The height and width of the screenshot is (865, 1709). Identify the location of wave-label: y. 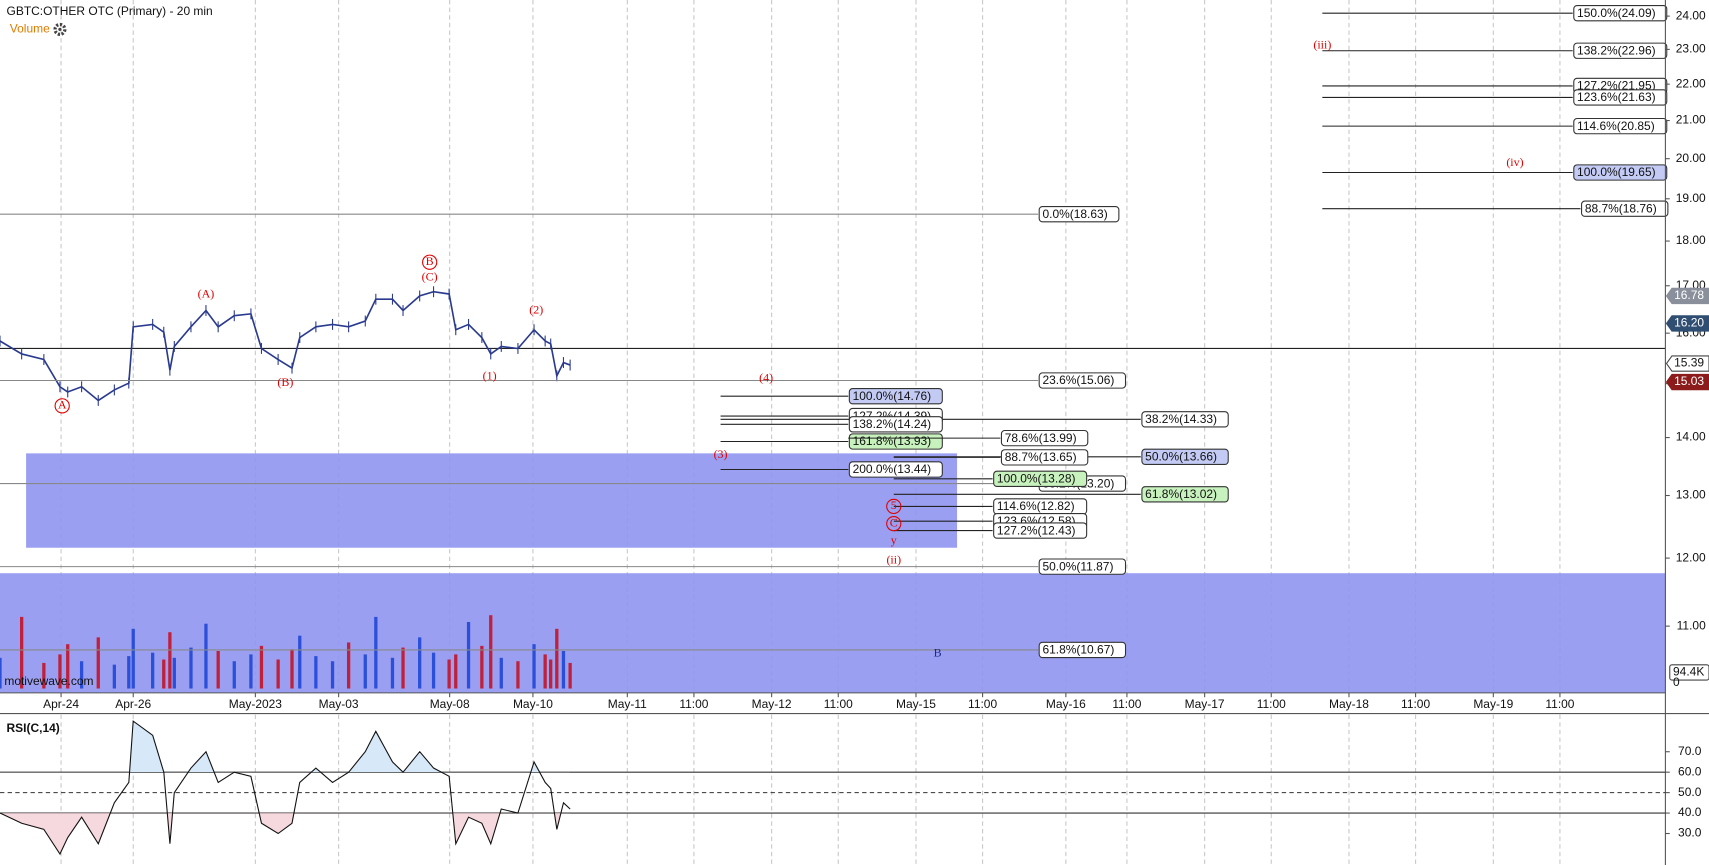
(894, 540).